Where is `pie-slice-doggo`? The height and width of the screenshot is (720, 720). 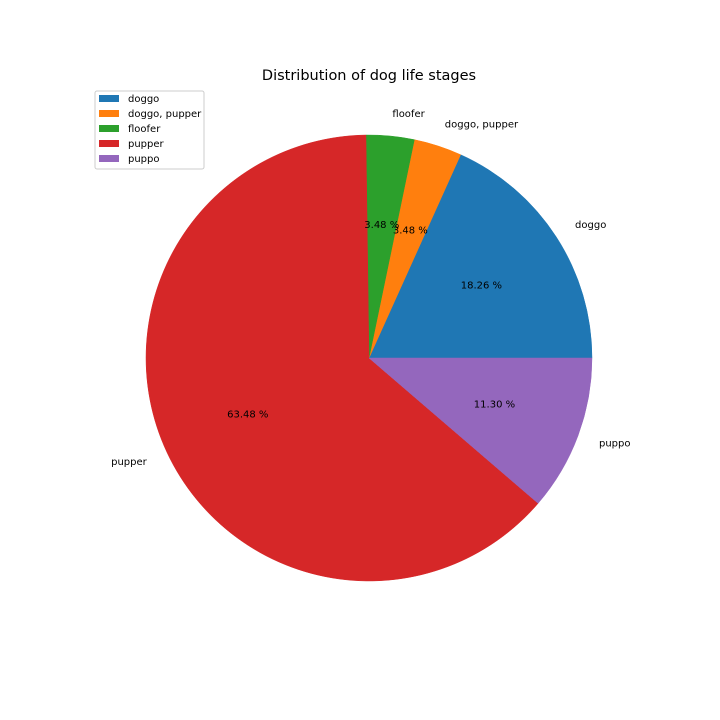 pie-slice-doggo is located at coordinates (480, 256).